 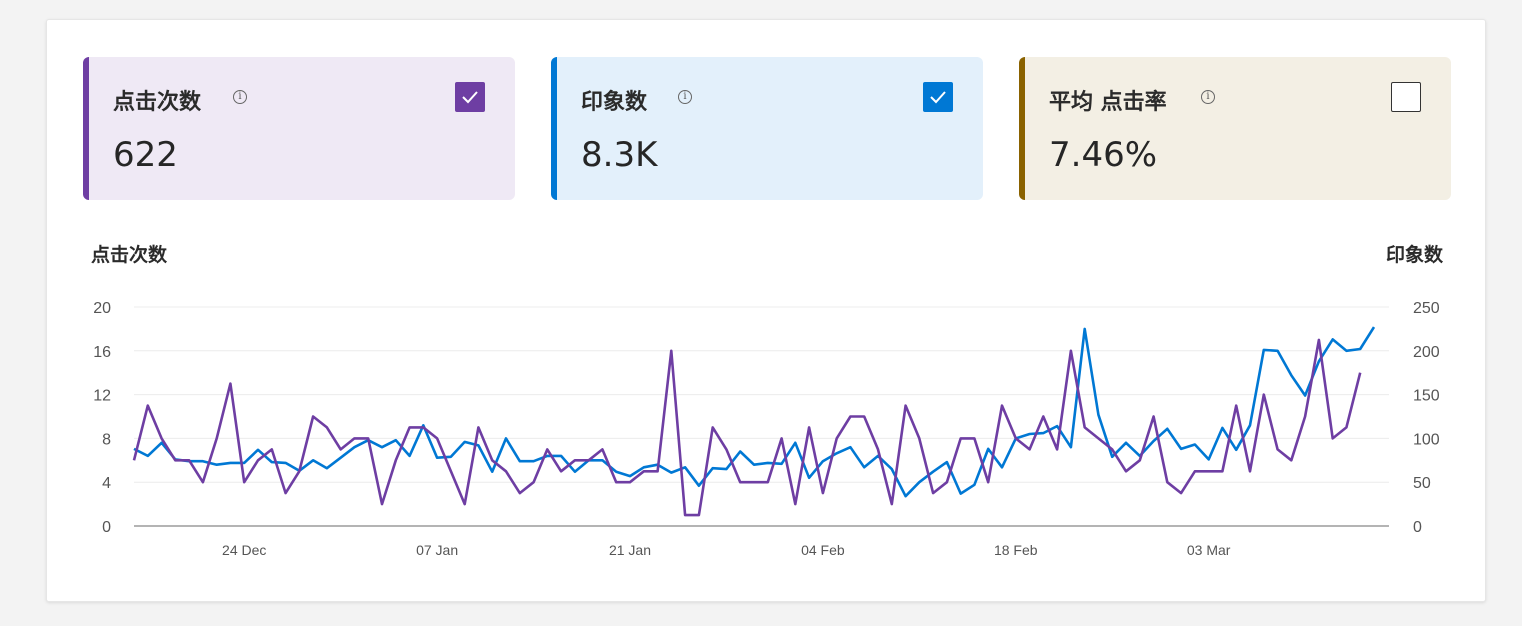 I want to click on clicks-metric-card: 点击次数 i 622, so click(x=299, y=128).